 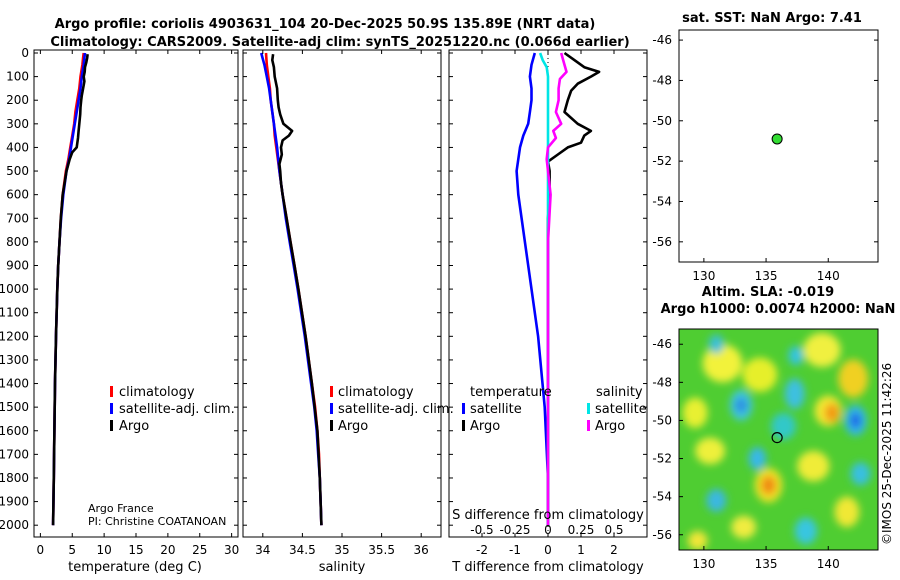 What do you see at coordinates (485, 426) in the screenshot?
I see `legend-label-t-argo: Argo` at bounding box center [485, 426].